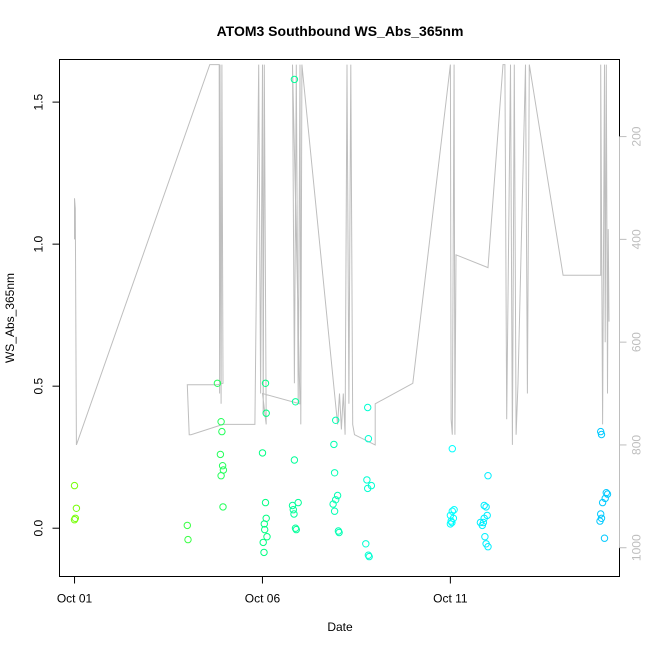 The image size is (650, 650). Describe the element at coordinates (262, 591) in the screenshot. I see `x-axis: Oct 01 Oct 06 Oct 11` at that location.